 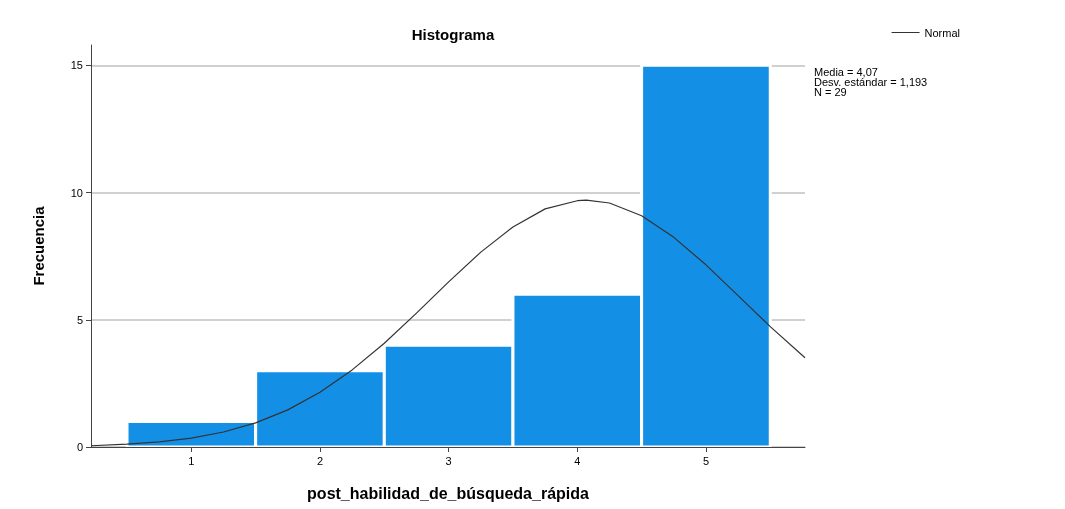 I want to click on x-tick-label: 4, so click(x=577, y=460).